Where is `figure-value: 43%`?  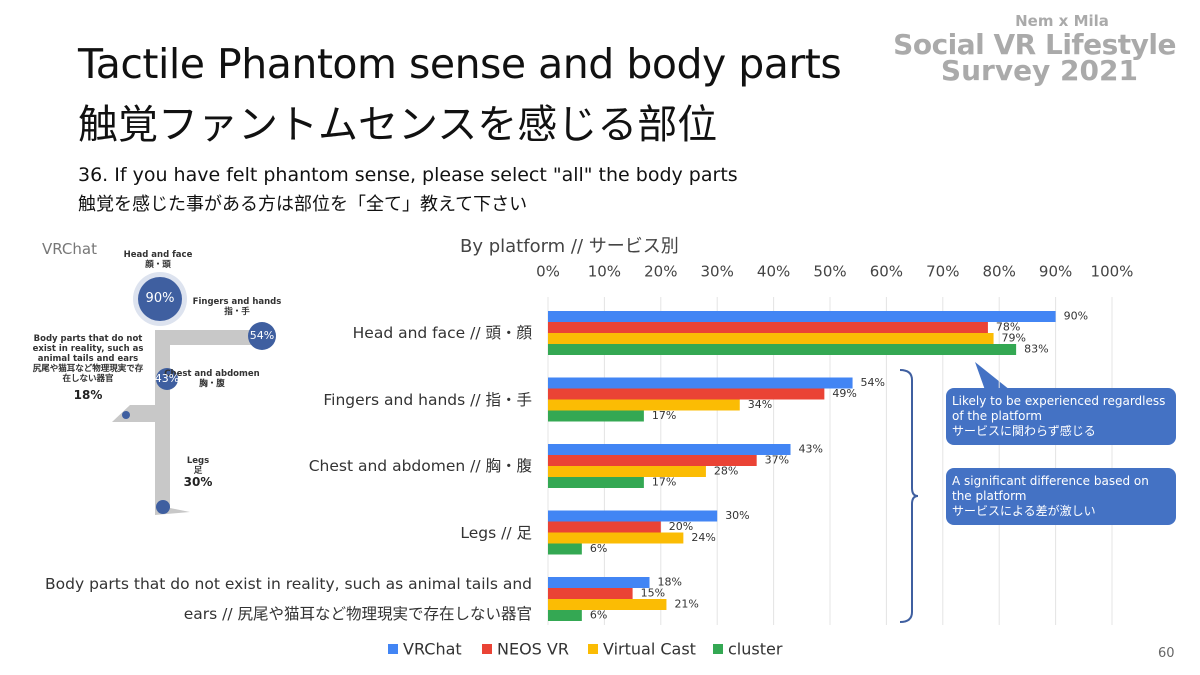 figure-value: 43% is located at coordinates (167, 378).